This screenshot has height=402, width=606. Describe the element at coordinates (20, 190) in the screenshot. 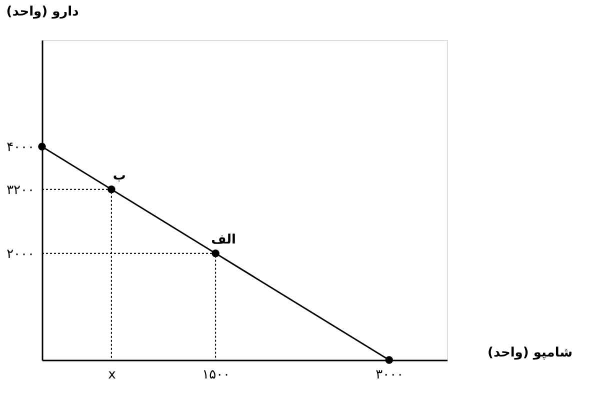

I see `y-tick-label: ۳۲۰۰` at that location.